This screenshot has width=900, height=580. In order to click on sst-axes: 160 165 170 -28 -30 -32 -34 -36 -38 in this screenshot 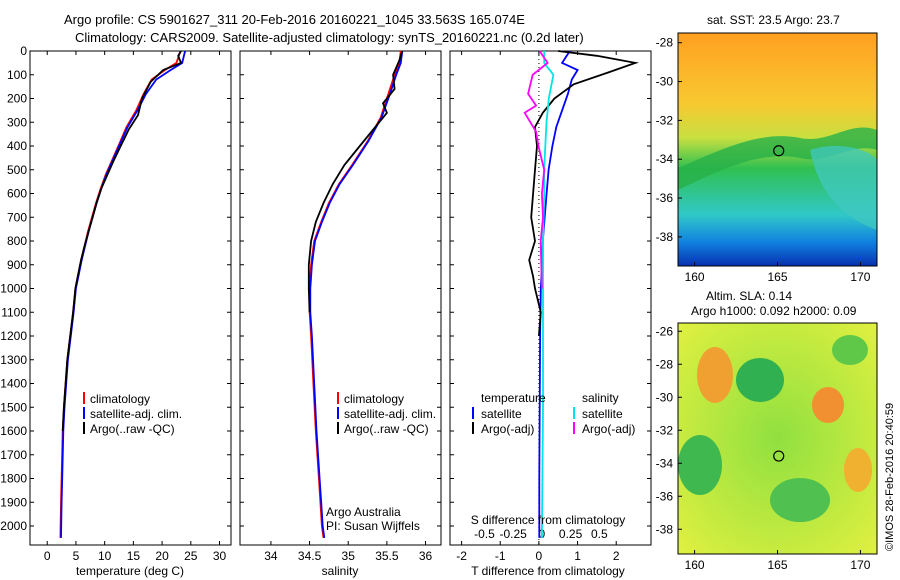, I will do `click(763, 160)`.